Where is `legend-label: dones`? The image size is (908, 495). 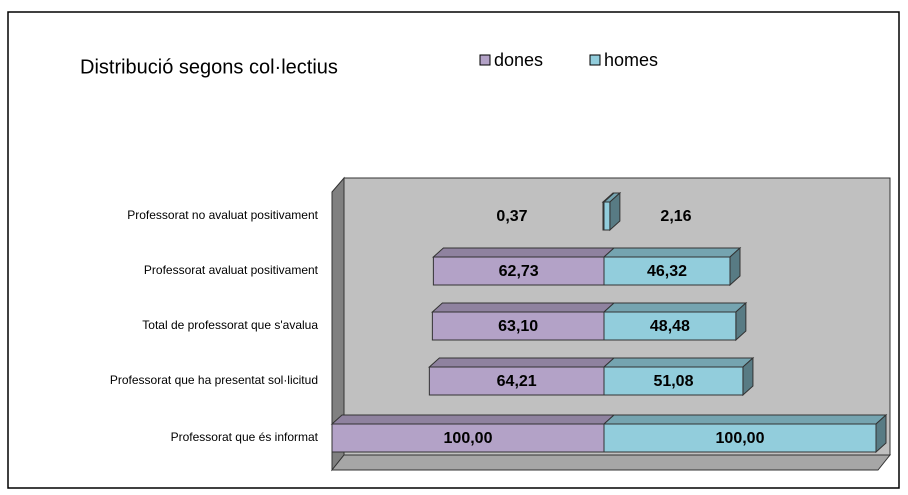
legend-label: dones is located at coordinates (518, 60).